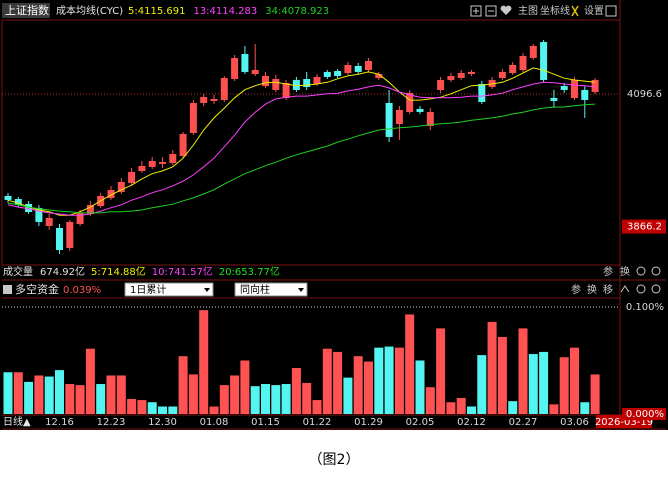 Image resolution: width=668 pixels, height=481 pixels. I want to click on toolbar-button: 主图, so click(528, 11).